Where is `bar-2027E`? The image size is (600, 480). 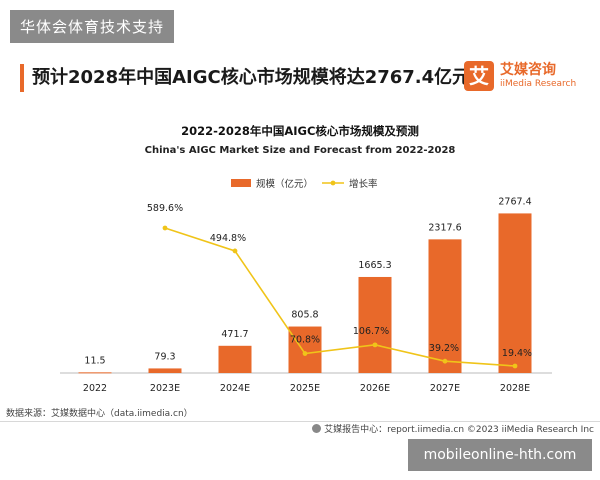
bar-2027E is located at coordinates (445, 306).